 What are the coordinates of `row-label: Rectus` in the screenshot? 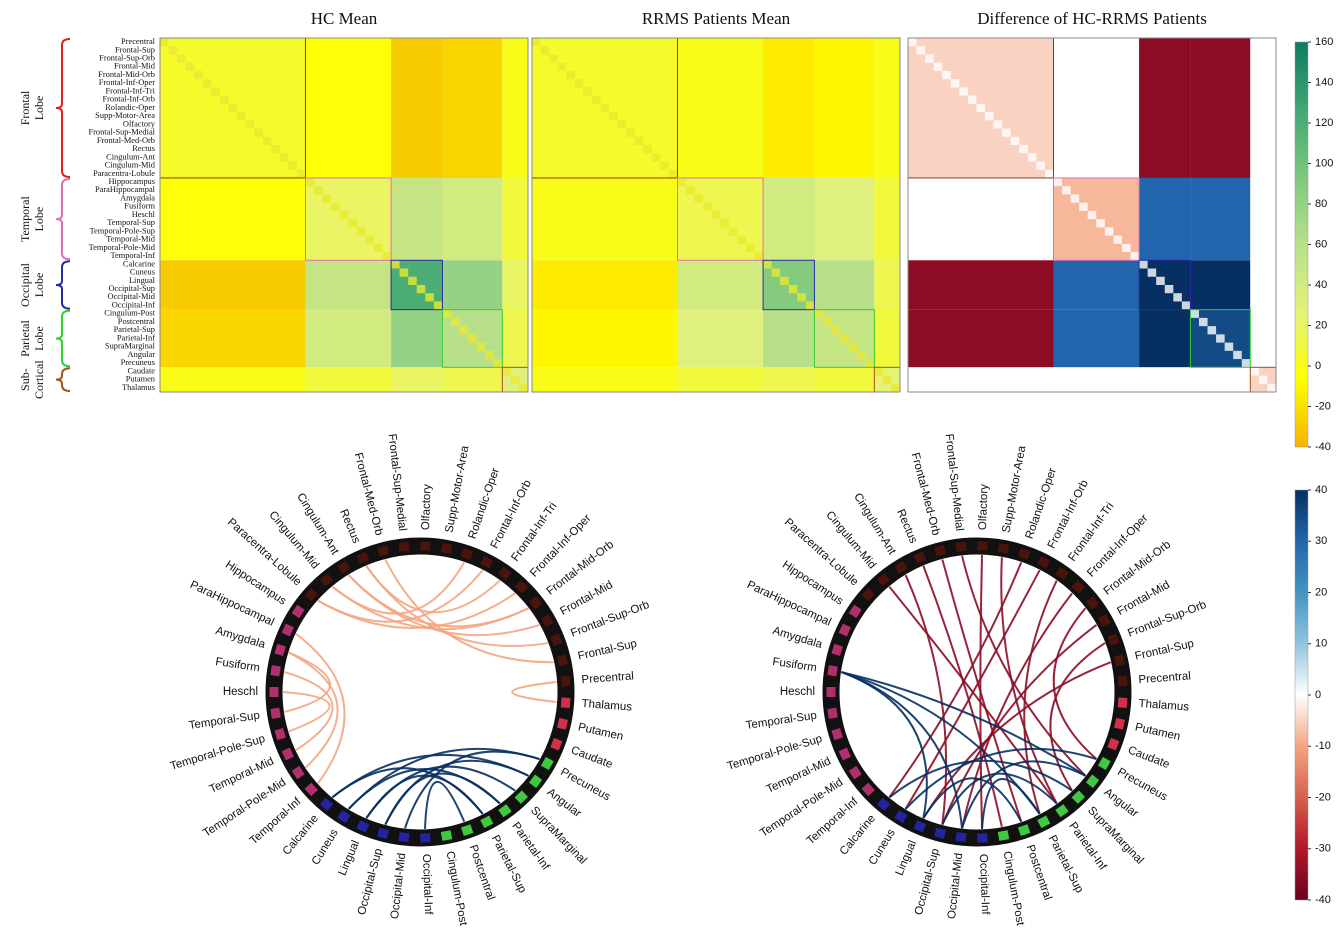 It's located at (143, 148).